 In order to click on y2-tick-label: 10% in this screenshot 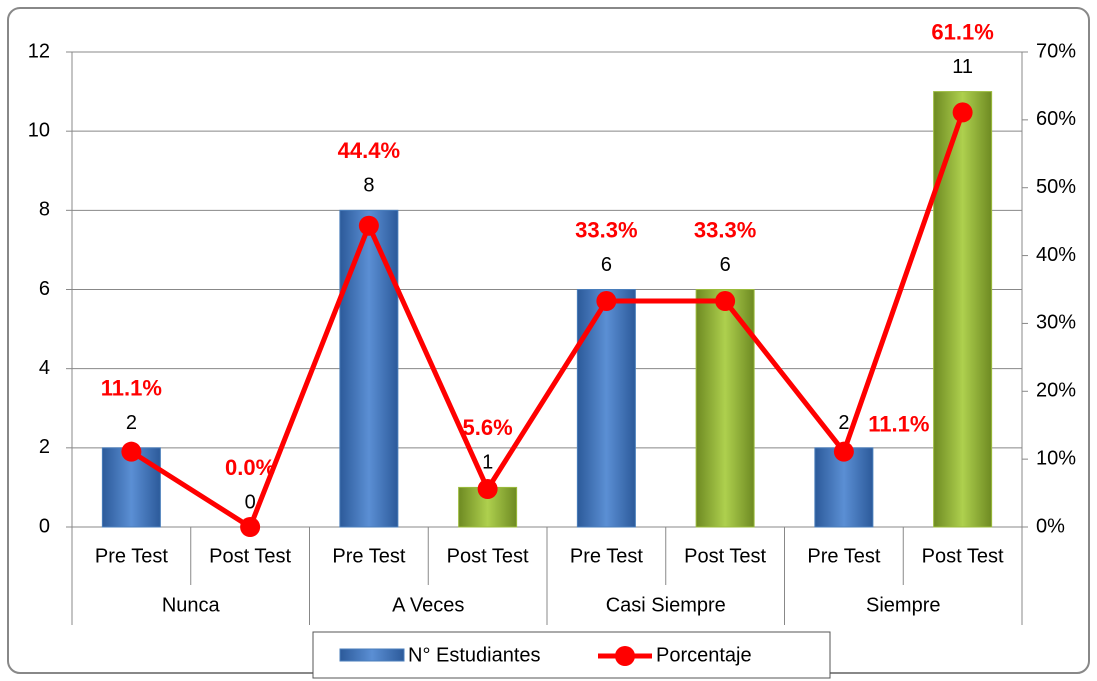, I will do `click(1056, 458)`.